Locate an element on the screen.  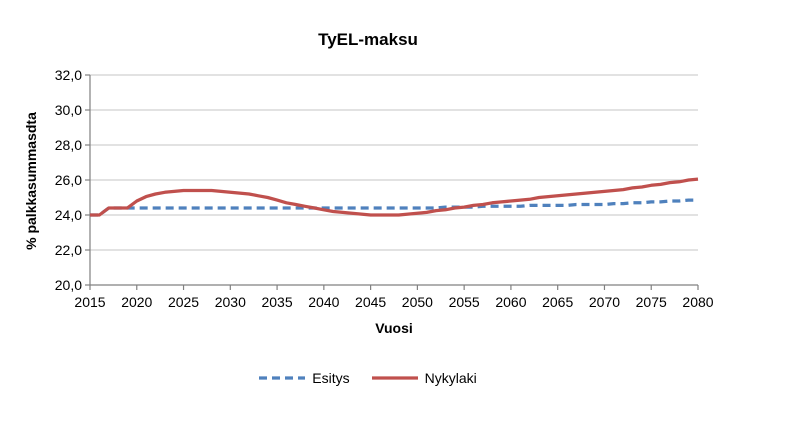
y-tick-label: 28,0 is located at coordinates (68, 145).